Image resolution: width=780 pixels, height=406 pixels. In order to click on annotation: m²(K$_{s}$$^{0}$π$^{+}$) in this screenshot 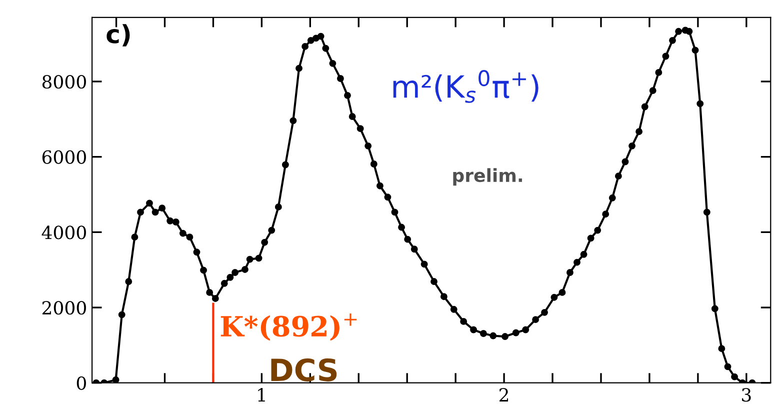, I will do `click(465, 86)`.